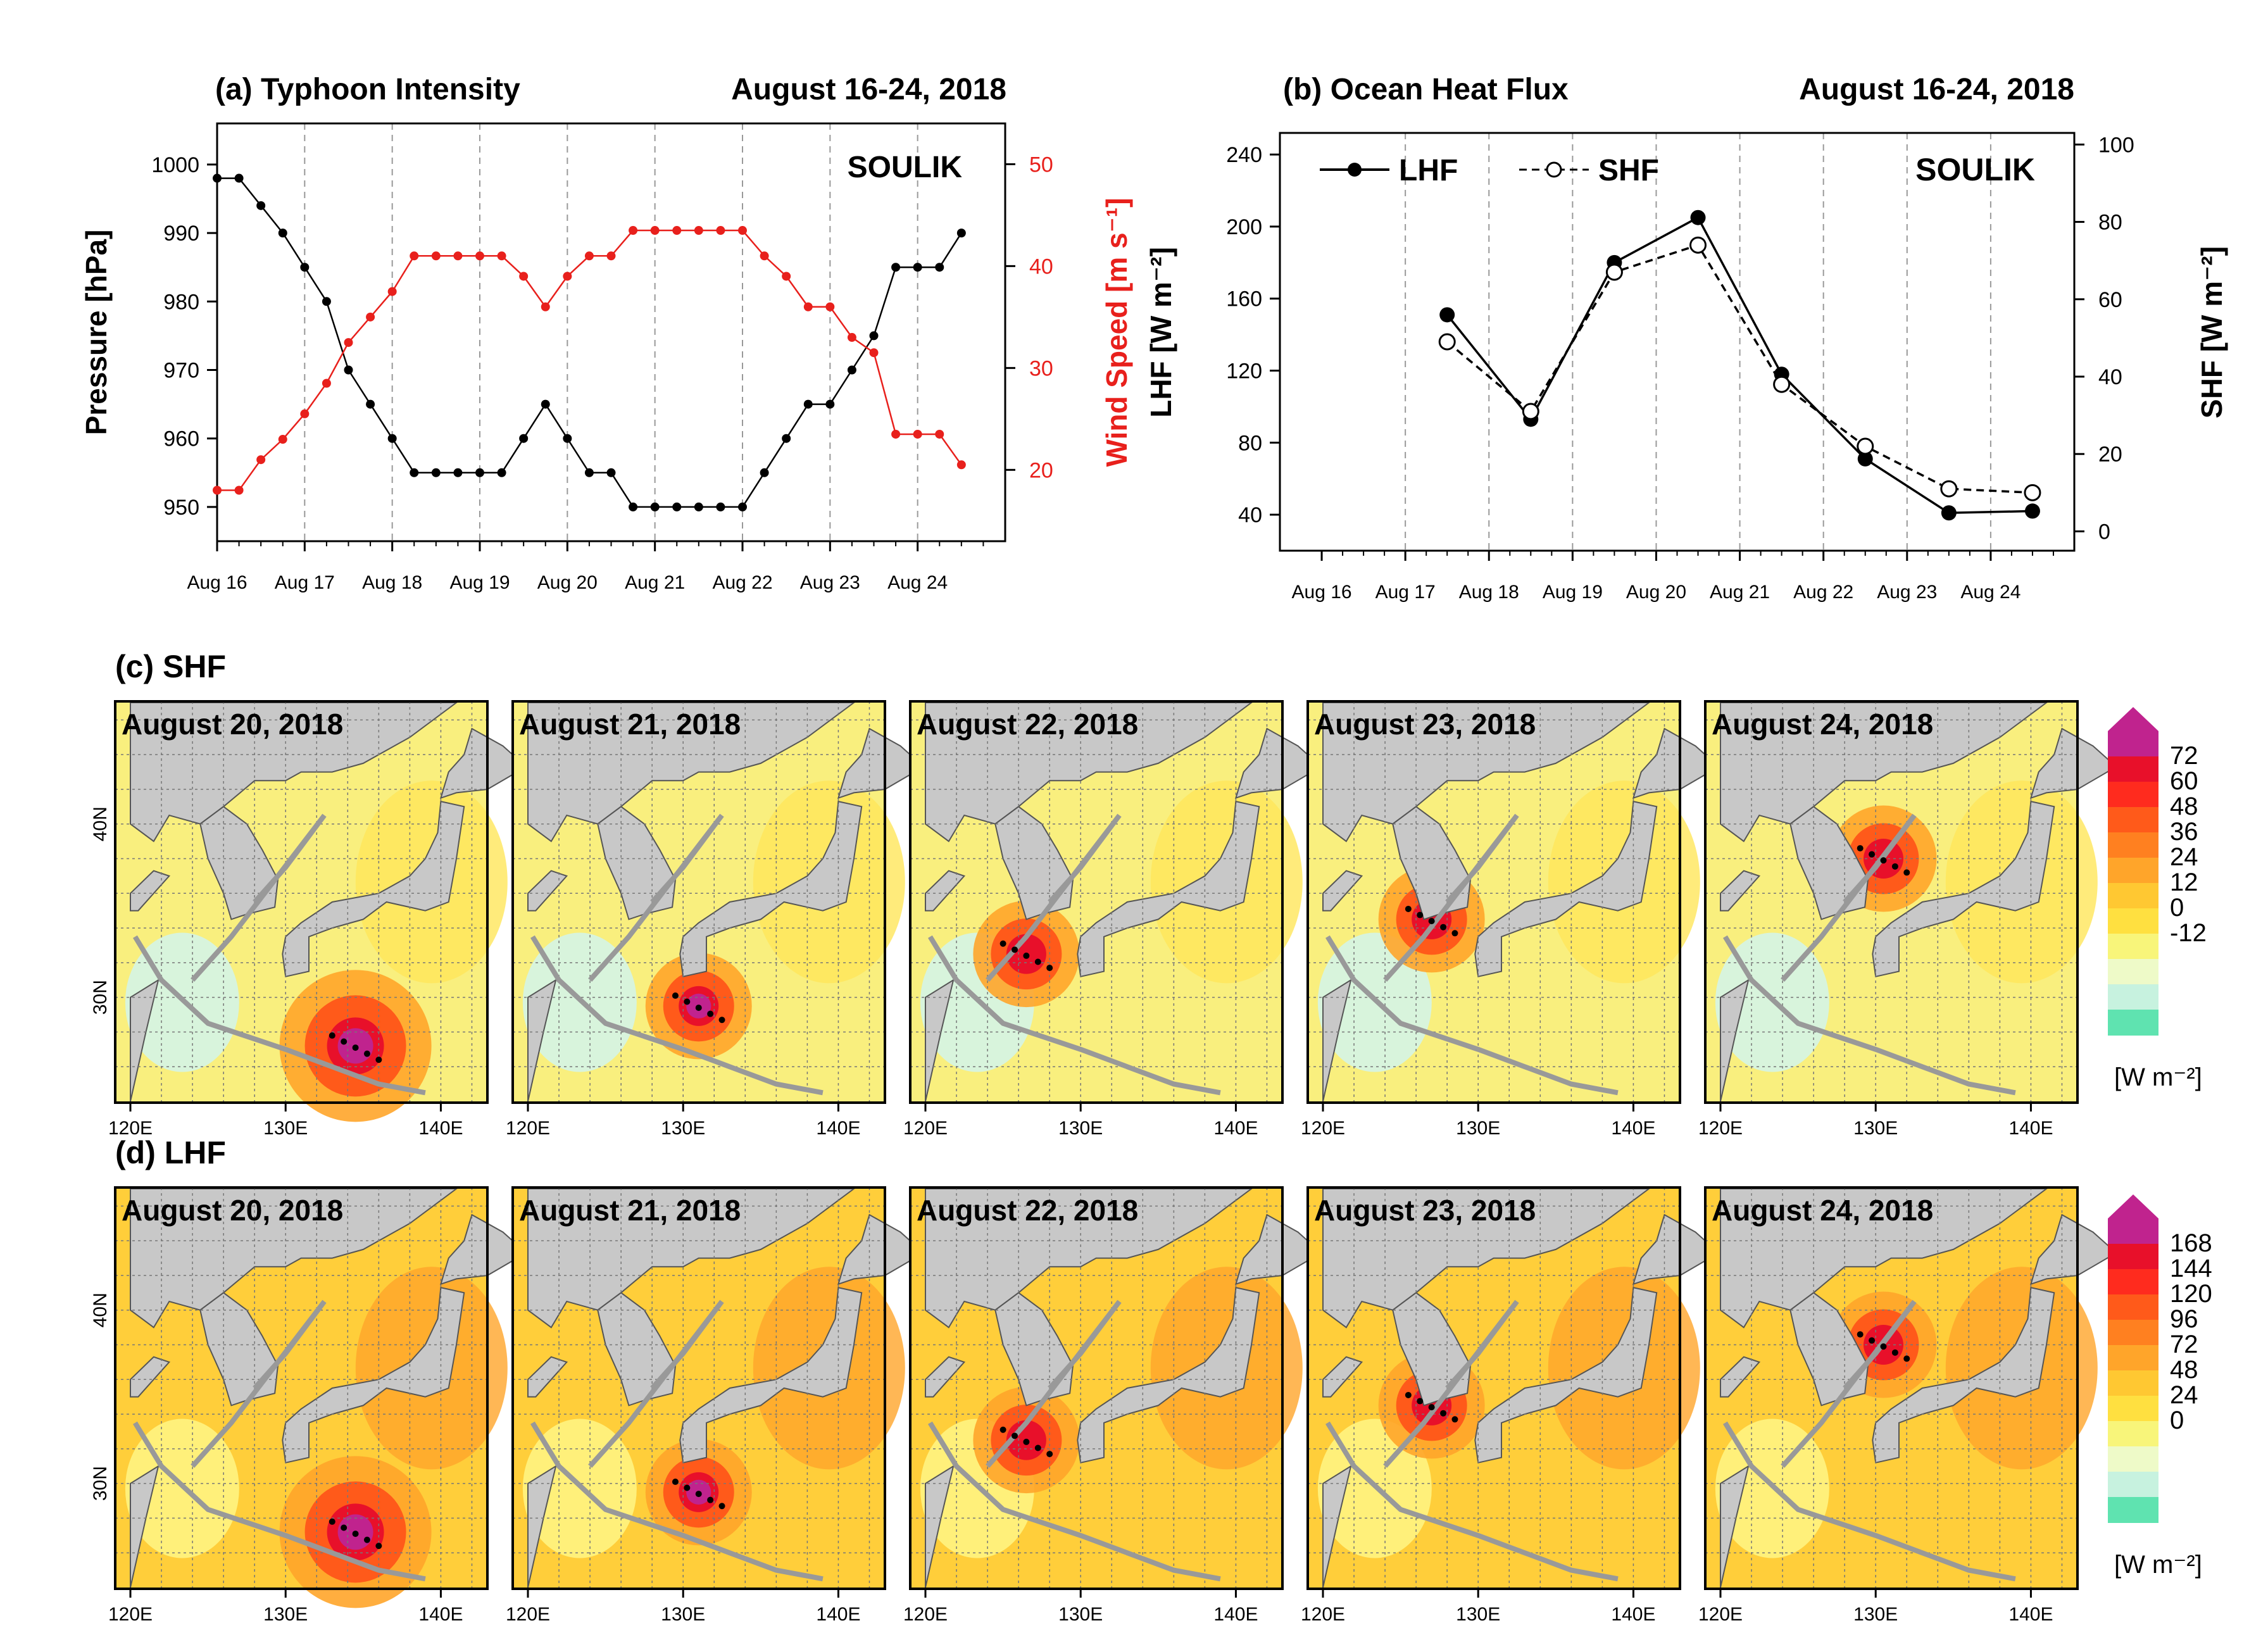  Describe the element at coordinates (1244, 155) in the screenshot. I see `y-tick-label: 240` at that location.